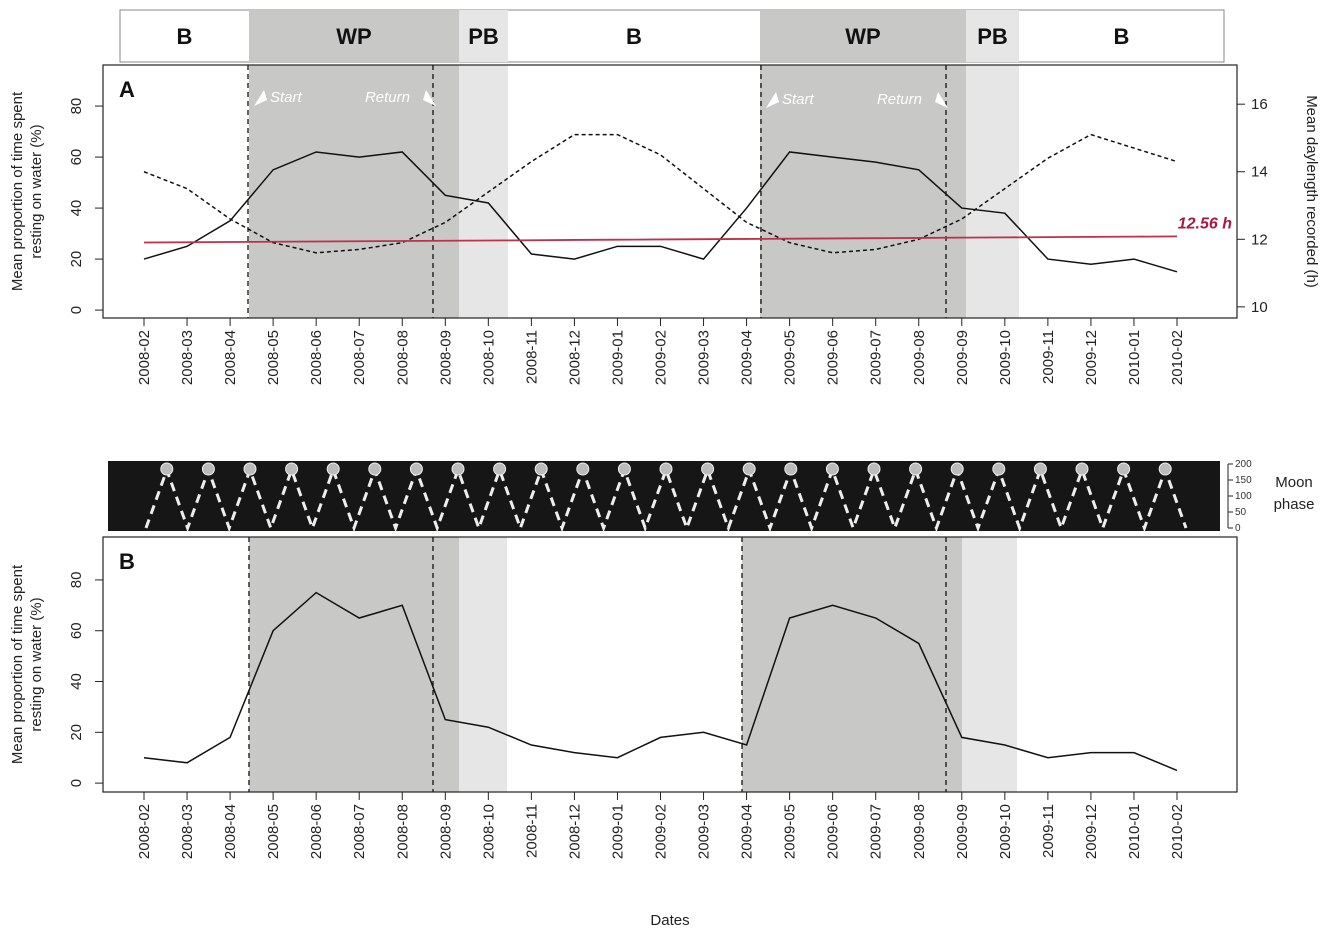 The width and height of the screenshot is (1327, 936). Describe the element at coordinates (127, 561) in the screenshot. I see `panel-letter: B` at that location.